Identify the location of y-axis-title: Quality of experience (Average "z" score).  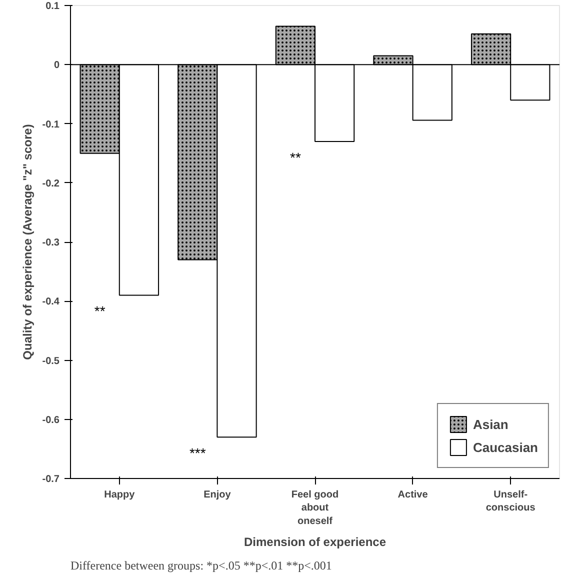
(27, 242).